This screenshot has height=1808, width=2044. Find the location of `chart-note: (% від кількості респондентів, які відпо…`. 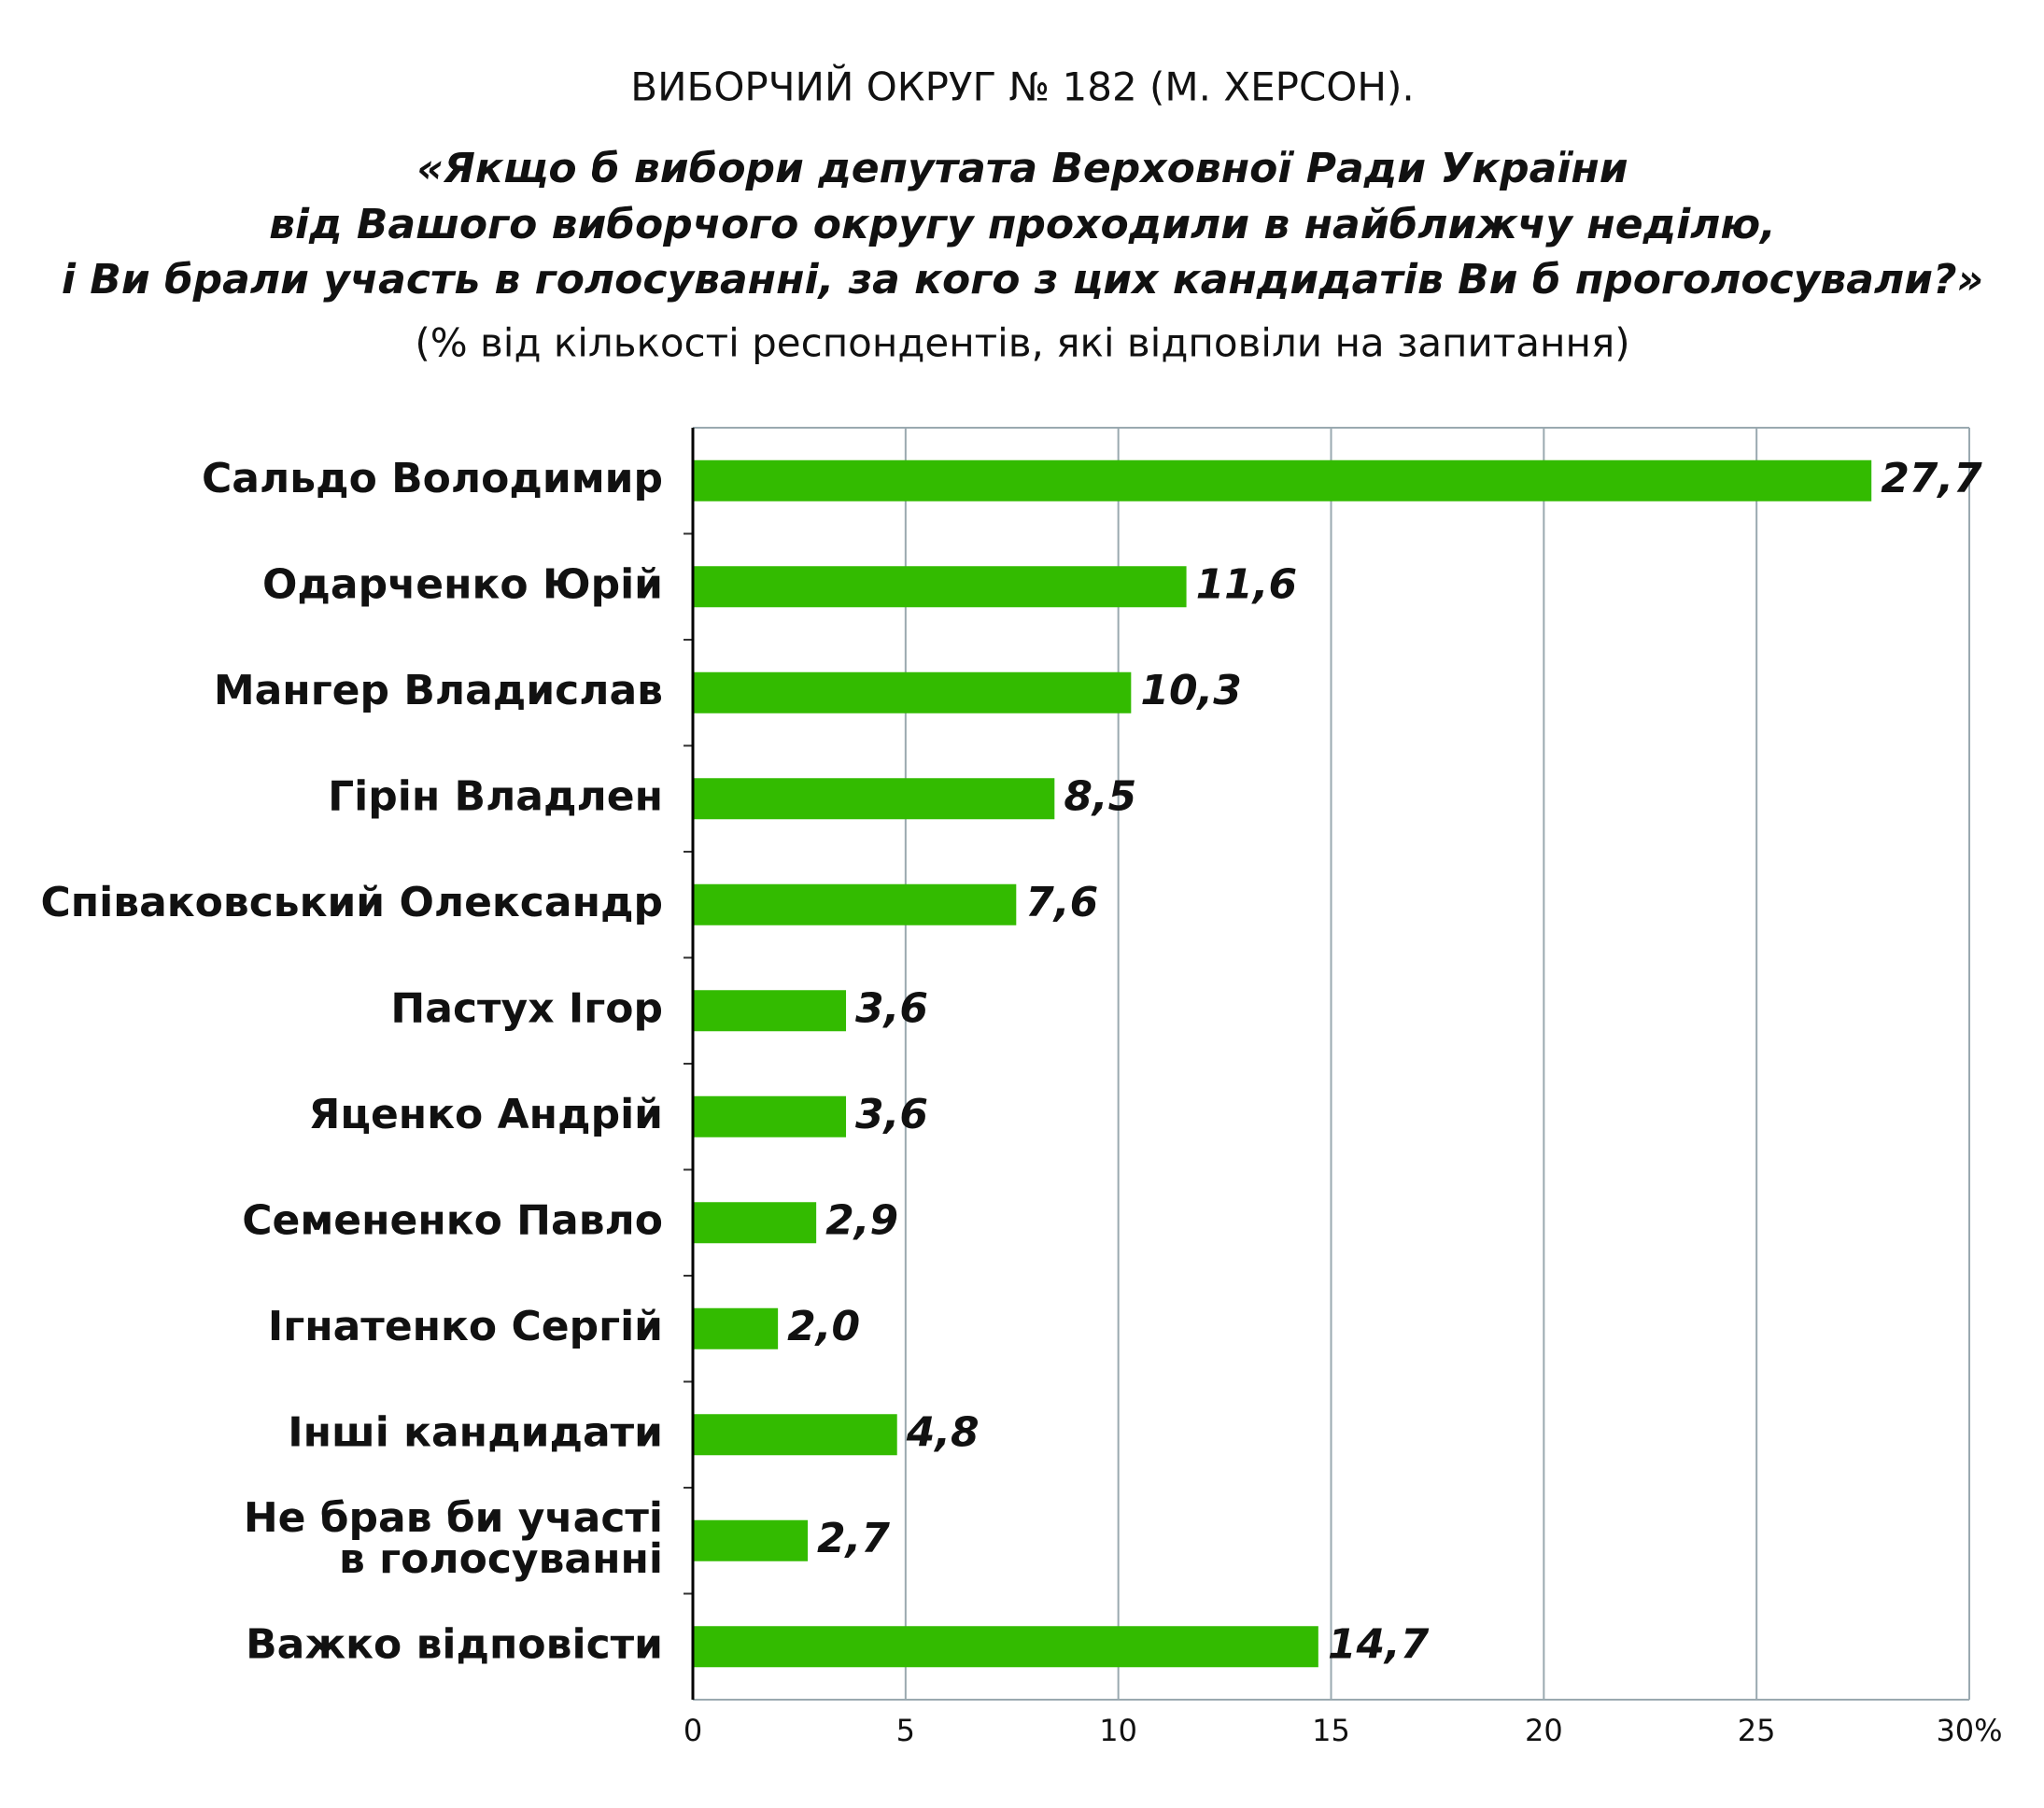

chart-note: (% від кількості респондентів, які відпо… is located at coordinates (1022, 343).